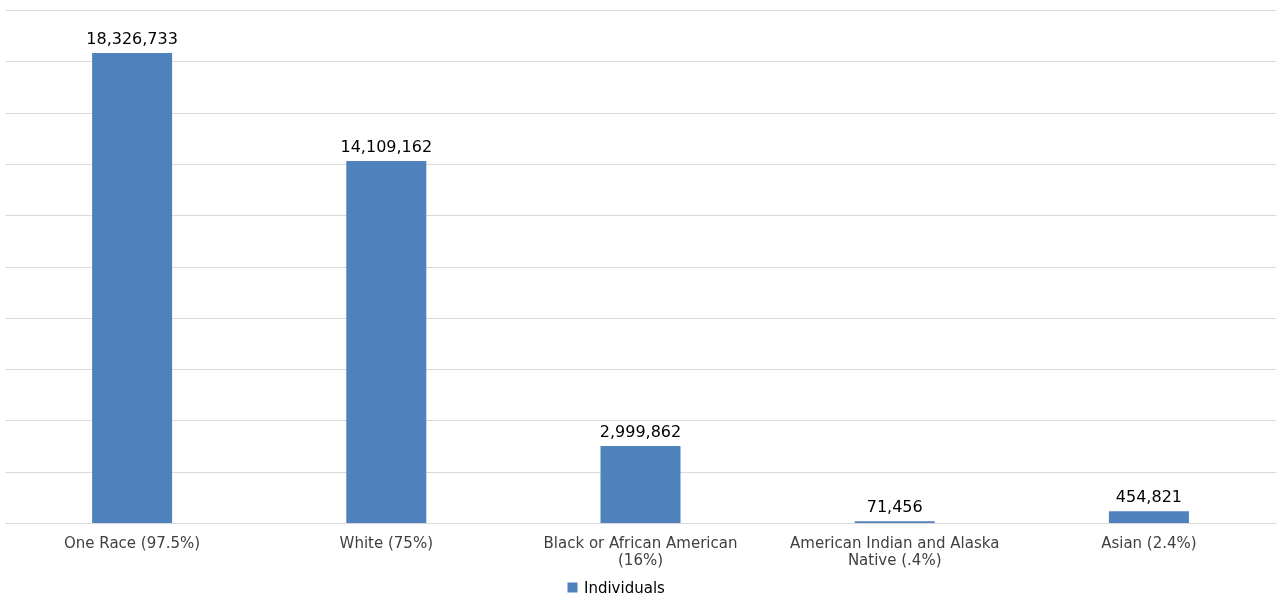 Image resolution: width=1281 pixels, height=612 pixels. What do you see at coordinates (1148, 497) in the screenshot?
I see `data-label: 454,821` at bounding box center [1148, 497].